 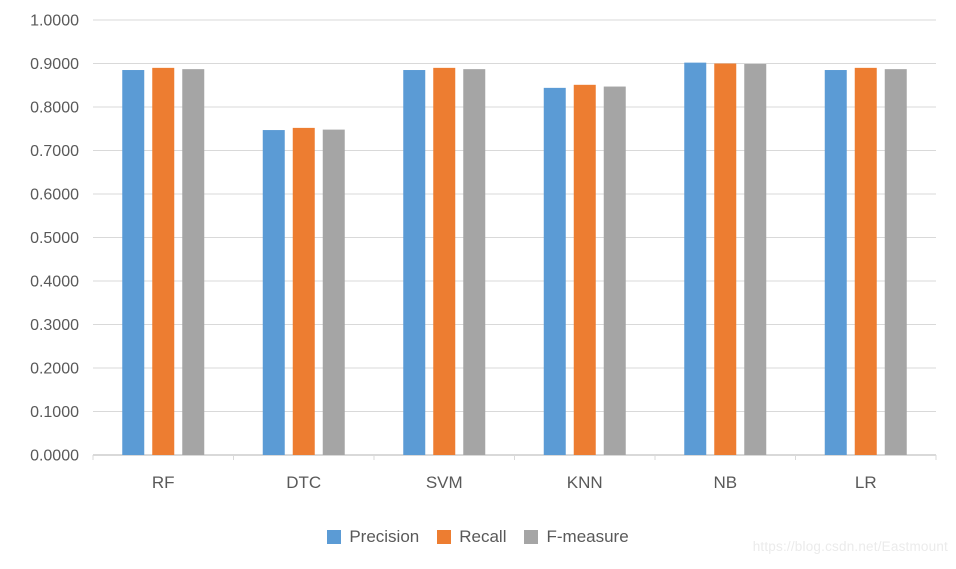 I want to click on bar-recall-rf, so click(x=163, y=261).